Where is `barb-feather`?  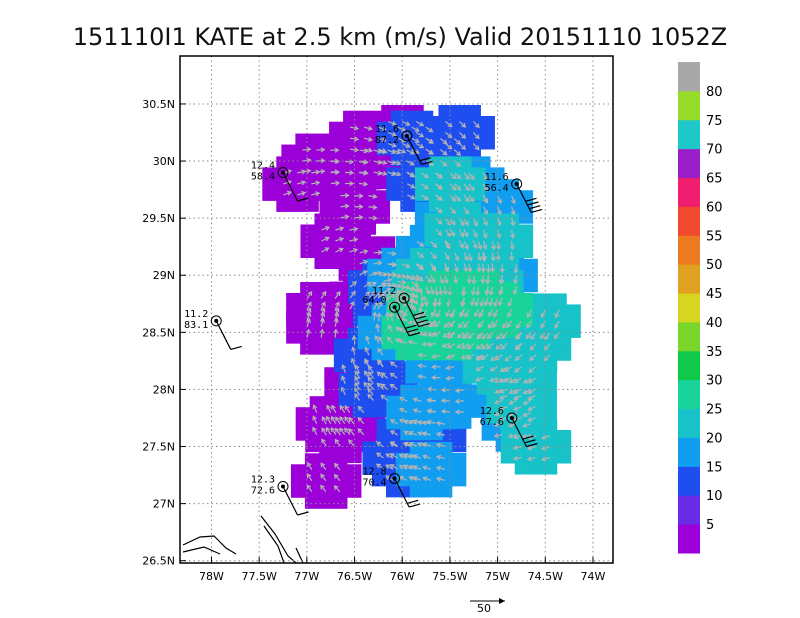 barb-feather is located at coordinates (414, 334).